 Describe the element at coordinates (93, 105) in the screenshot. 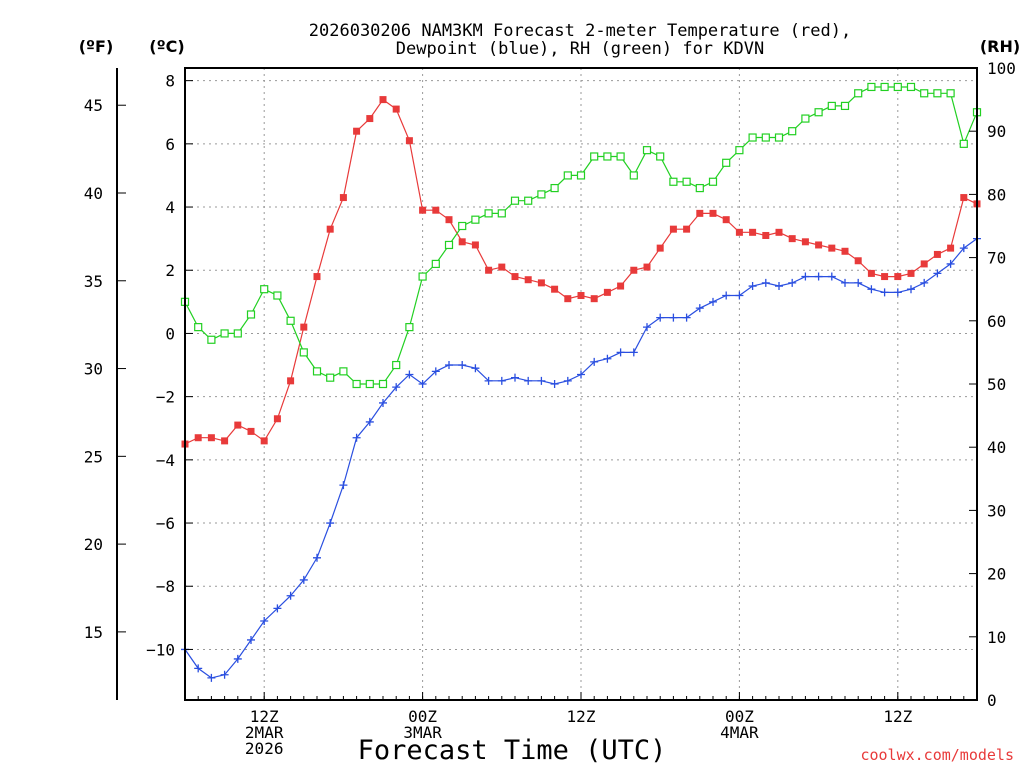

I see `fahrenheit-tick-label: 45` at that location.